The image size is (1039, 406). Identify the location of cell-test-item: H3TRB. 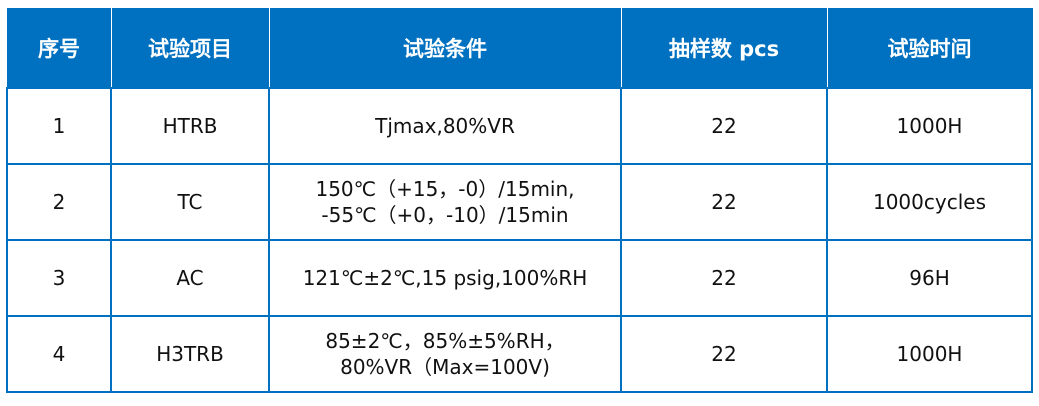
(190, 354).